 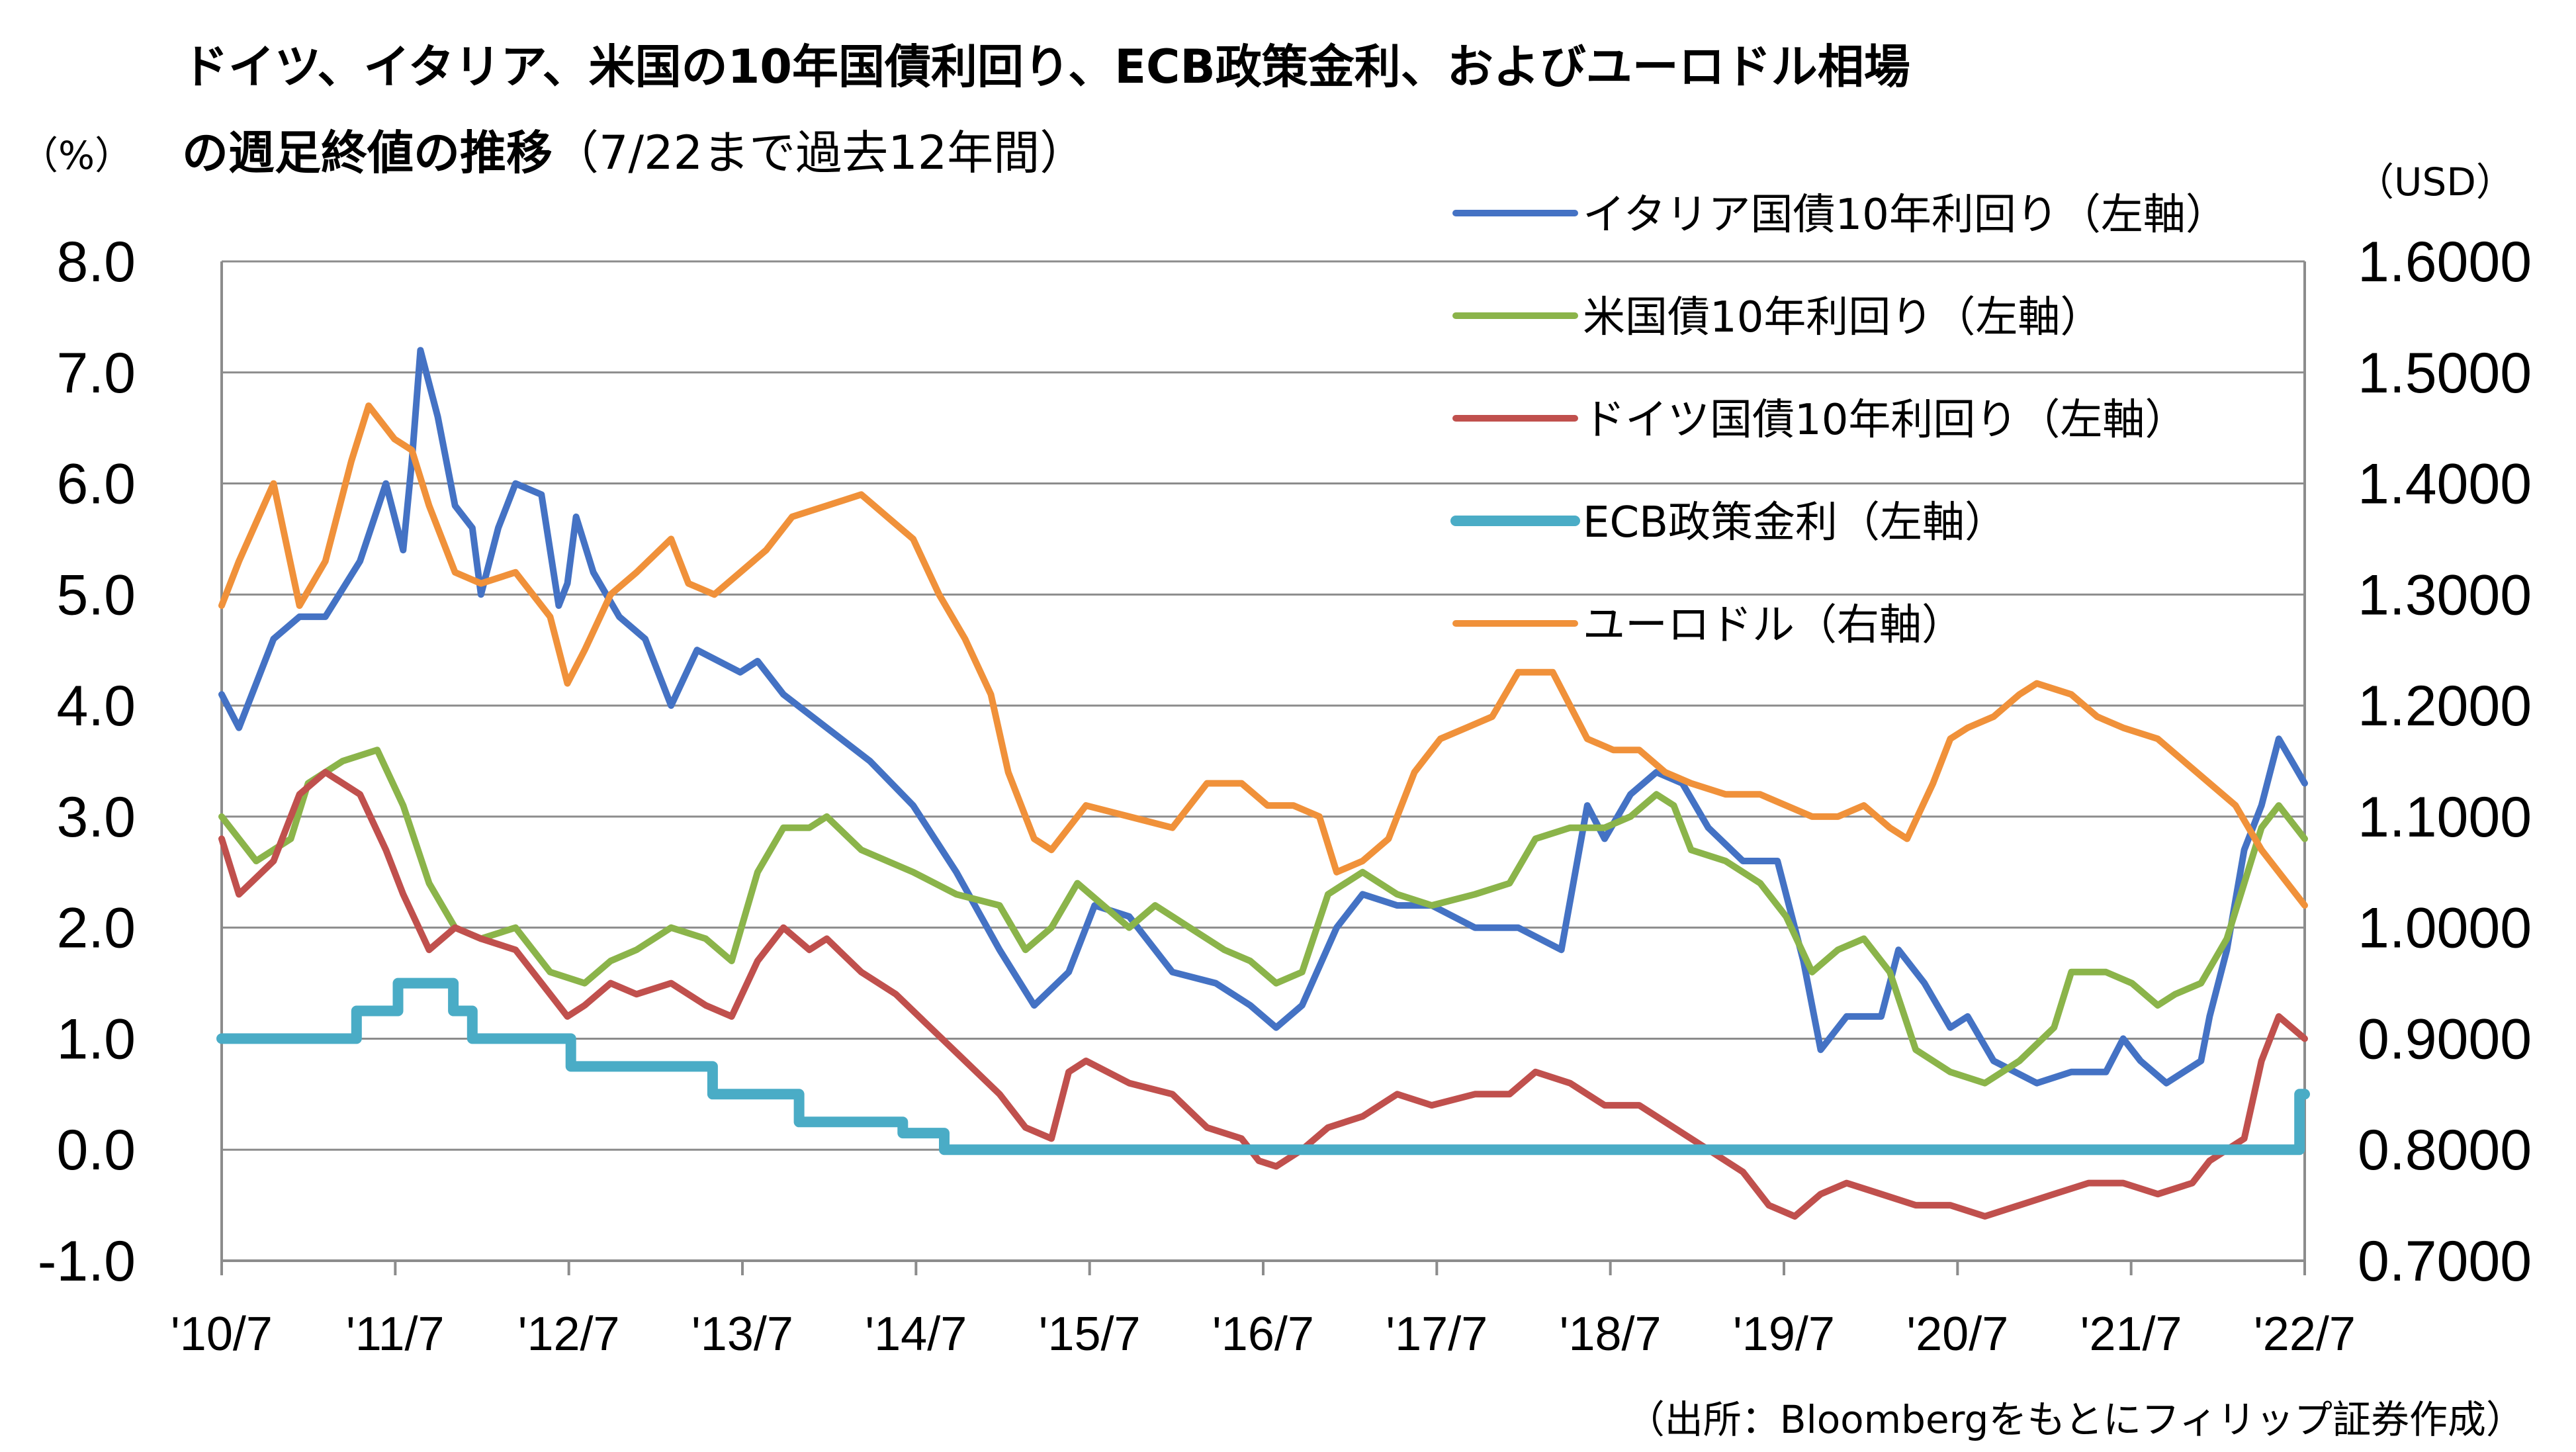 What do you see at coordinates (1437, 1334) in the screenshot?
I see `x-tick-label: '17/7` at bounding box center [1437, 1334].